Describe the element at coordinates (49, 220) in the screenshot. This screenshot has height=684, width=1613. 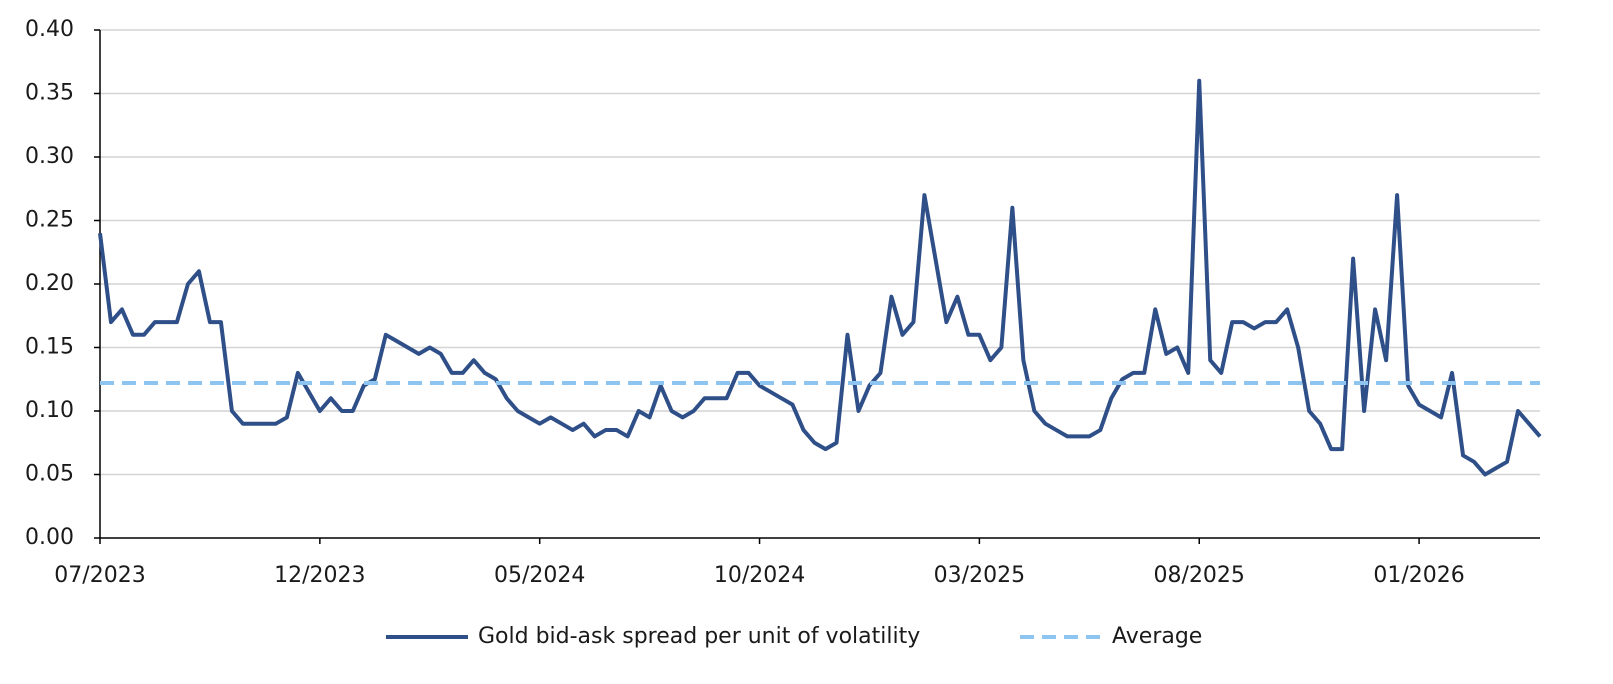
I see `y-tick-label: 0.25` at that location.